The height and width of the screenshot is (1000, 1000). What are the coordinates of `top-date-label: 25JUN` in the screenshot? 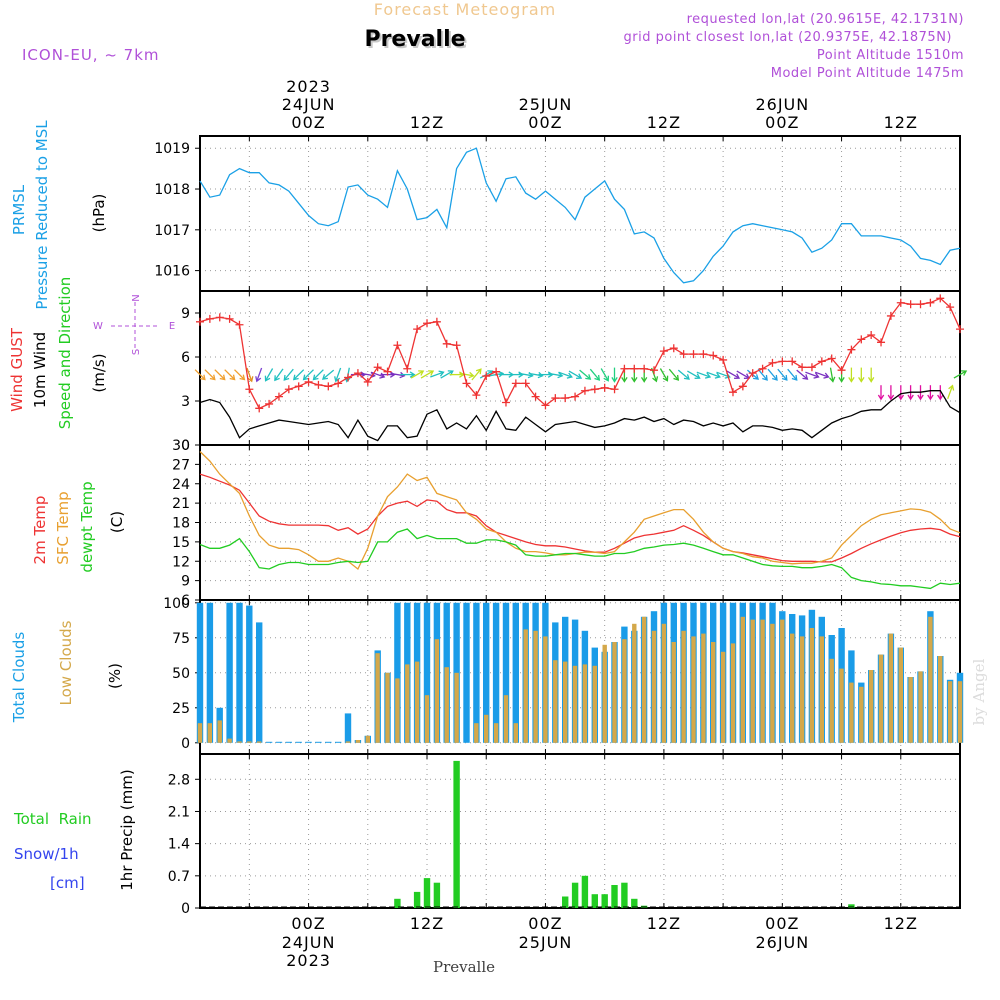 It's located at (546, 104).